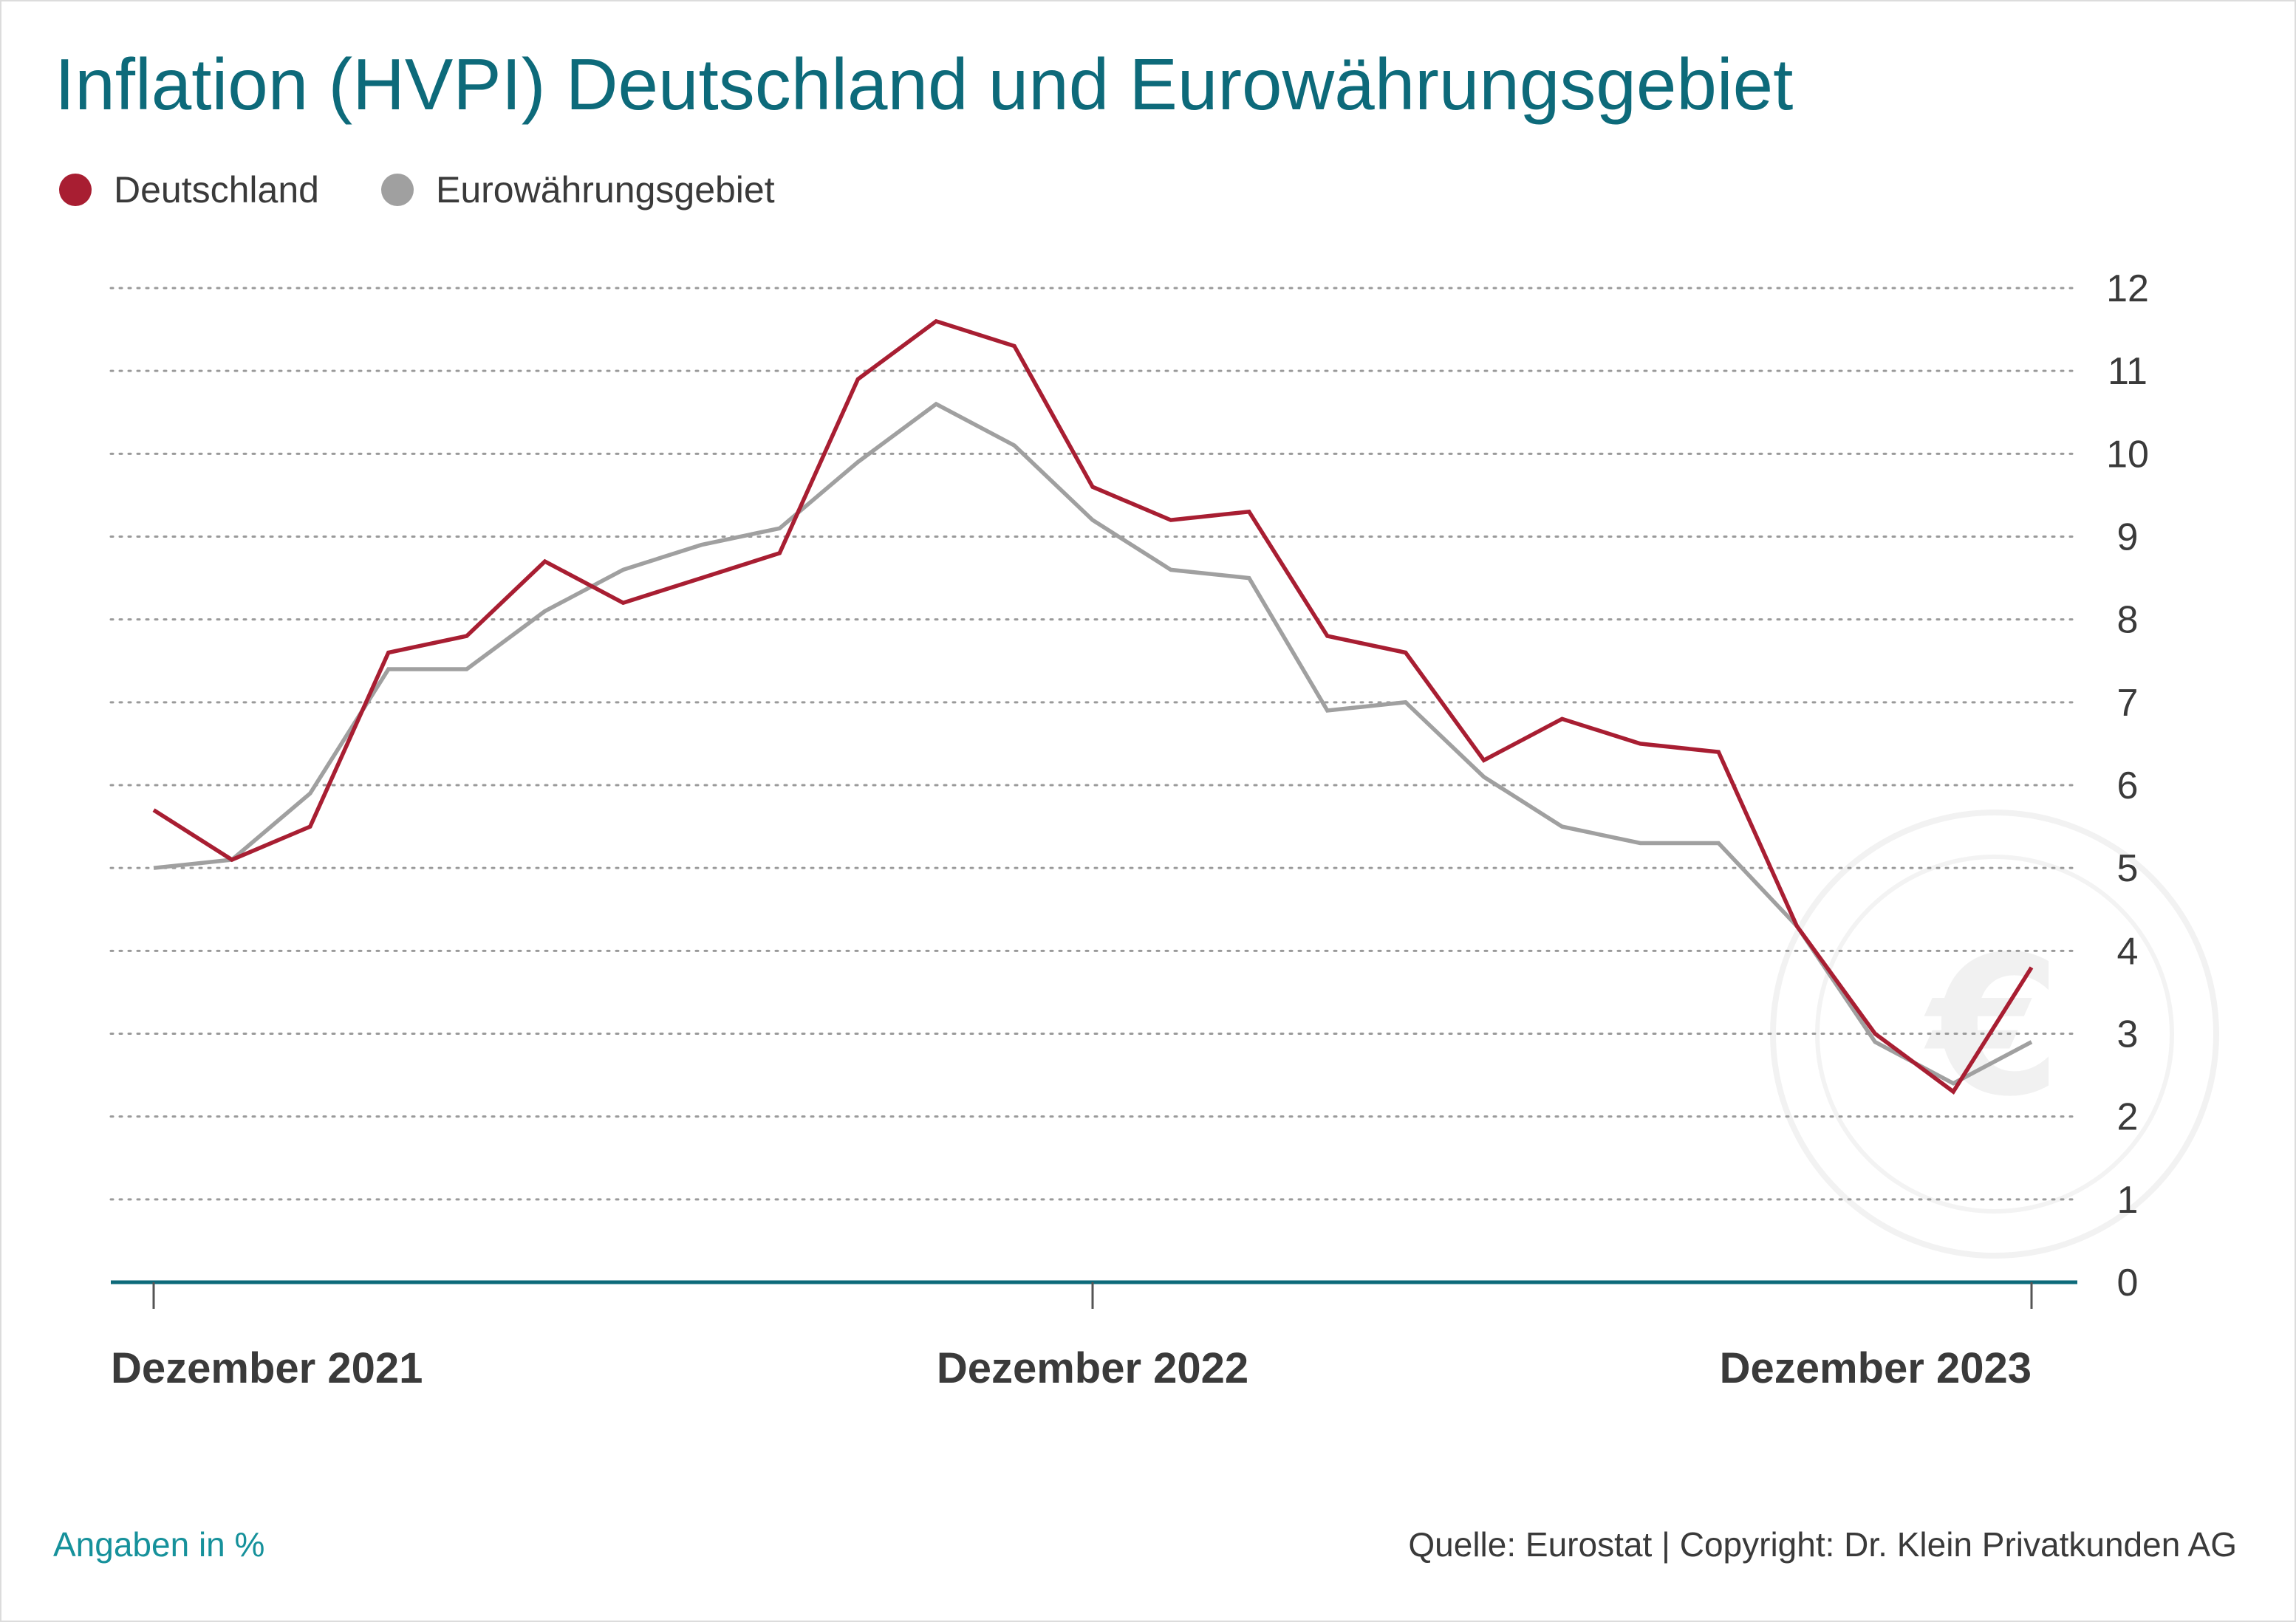 Image resolution: width=2296 pixels, height=1622 pixels. I want to click on y-tick-label-8: 8, so click(2128, 620).